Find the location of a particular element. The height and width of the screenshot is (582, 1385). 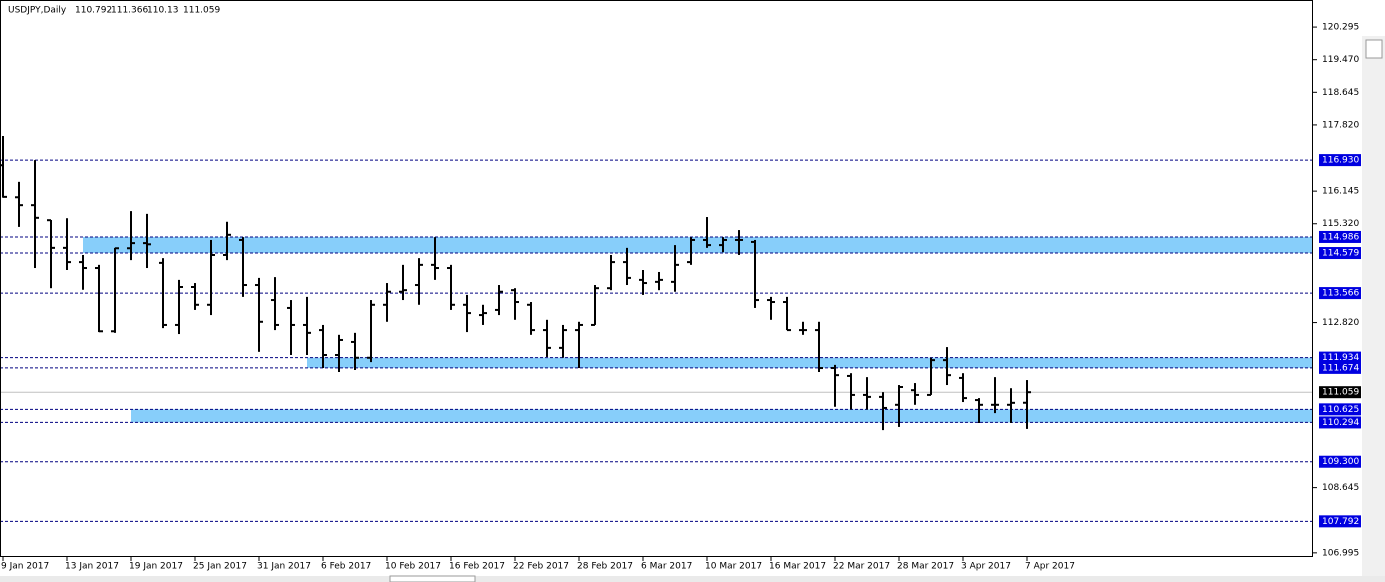

x-tick-label: 22 Mar 2017 is located at coordinates (861, 567).